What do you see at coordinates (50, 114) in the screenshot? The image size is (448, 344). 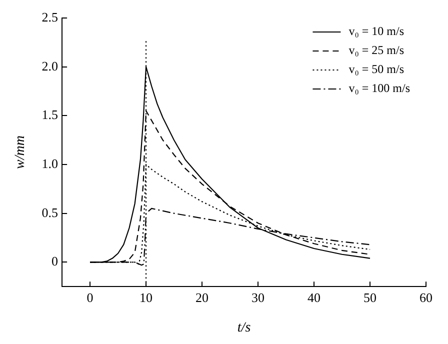 I see `y-tick-label: 1.5` at bounding box center [50, 114].